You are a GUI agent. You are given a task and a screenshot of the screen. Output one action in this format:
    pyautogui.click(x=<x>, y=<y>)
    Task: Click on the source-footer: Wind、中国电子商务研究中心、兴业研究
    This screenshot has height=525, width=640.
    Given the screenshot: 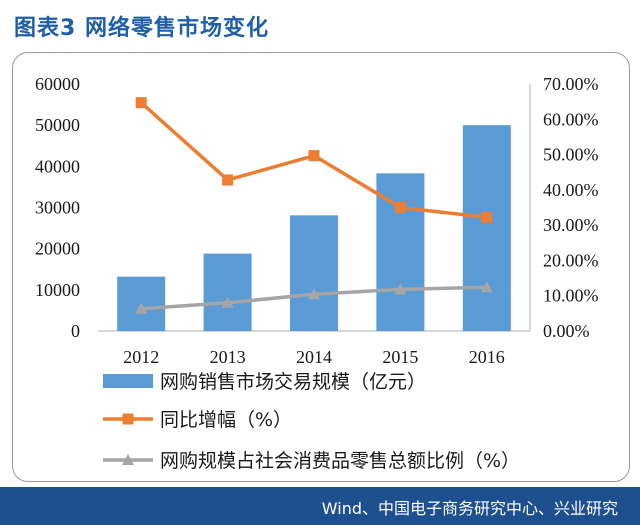 What is the action you would take?
    pyautogui.click(x=320, y=506)
    